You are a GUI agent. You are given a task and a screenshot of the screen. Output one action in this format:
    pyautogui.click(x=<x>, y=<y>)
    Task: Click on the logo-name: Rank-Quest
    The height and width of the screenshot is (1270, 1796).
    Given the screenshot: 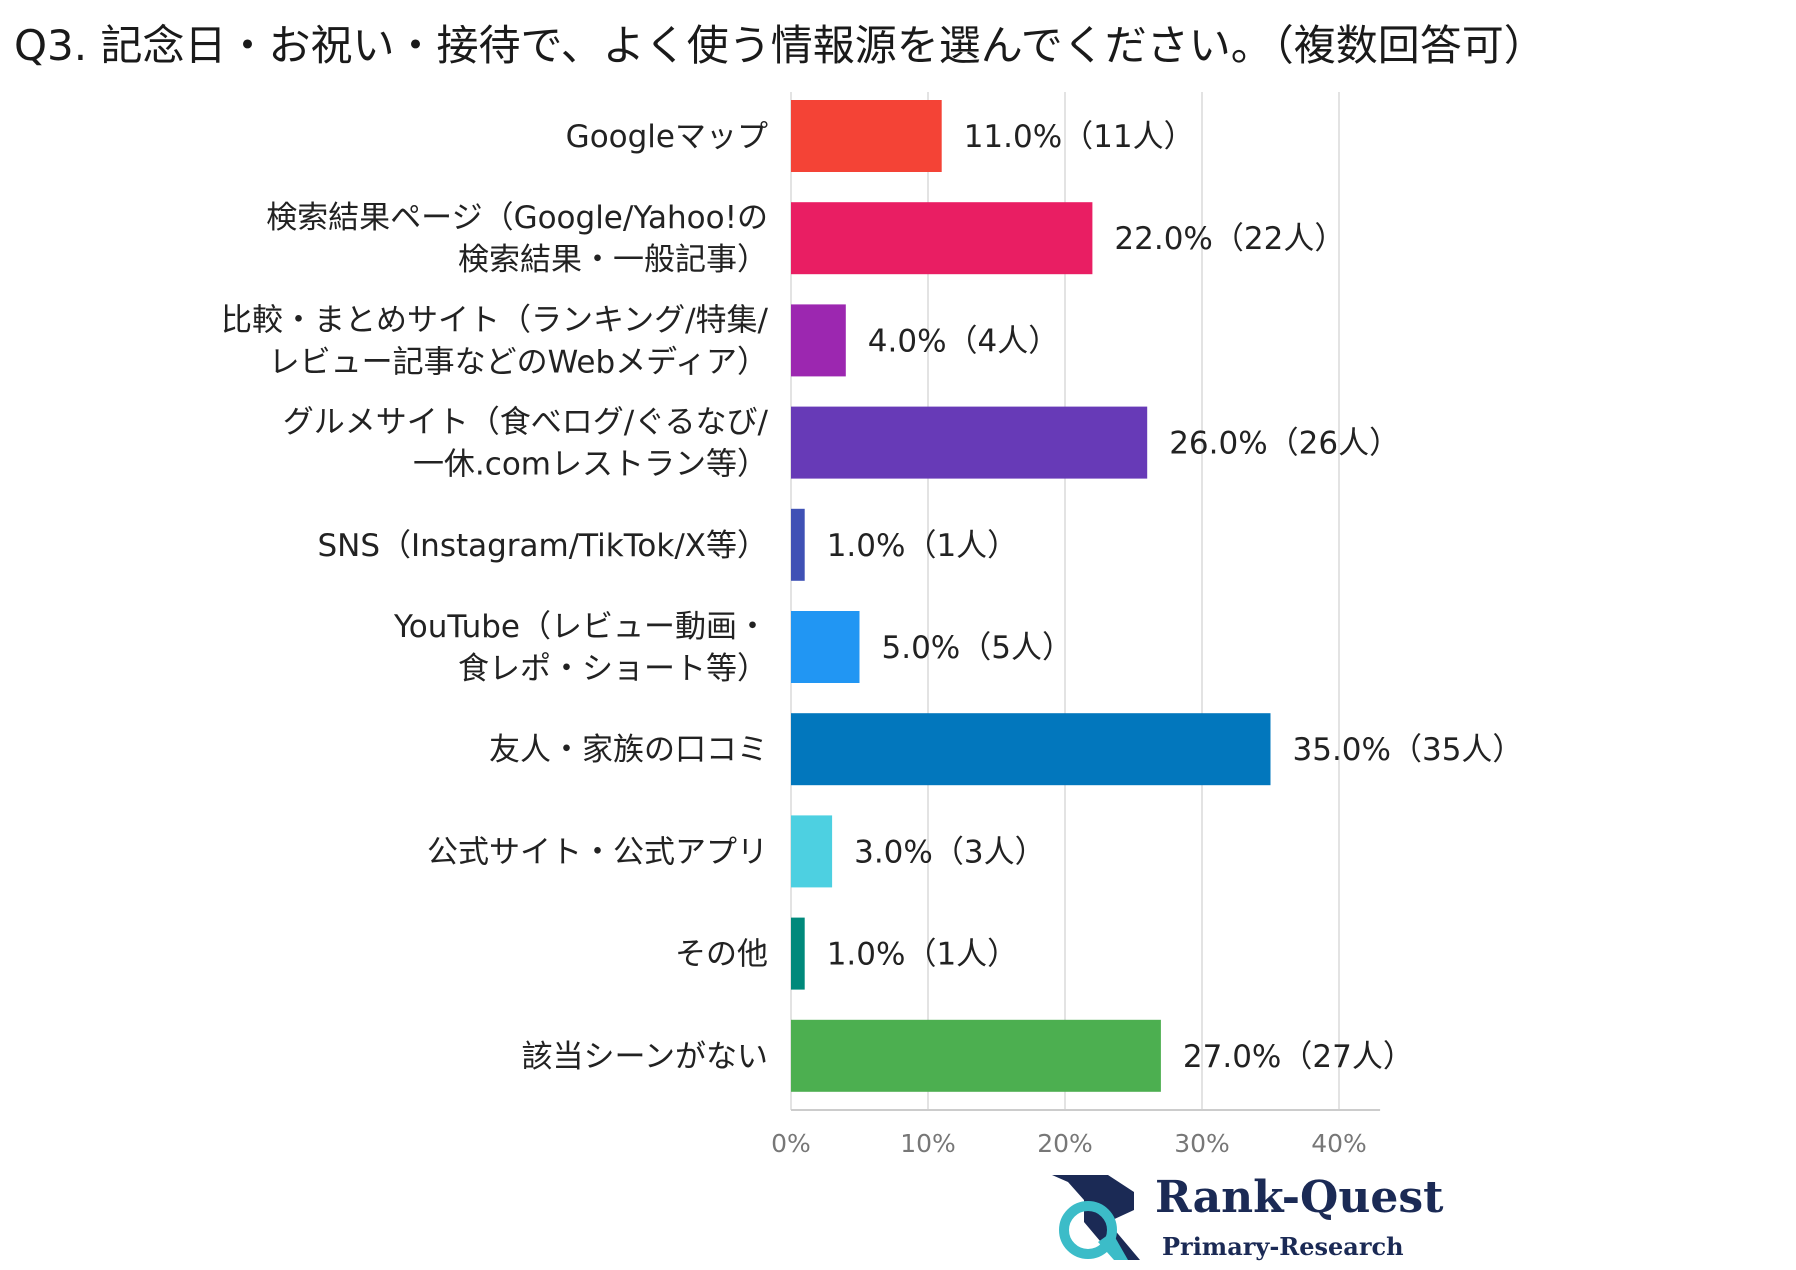 What is the action you would take?
    pyautogui.click(x=1299, y=1197)
    